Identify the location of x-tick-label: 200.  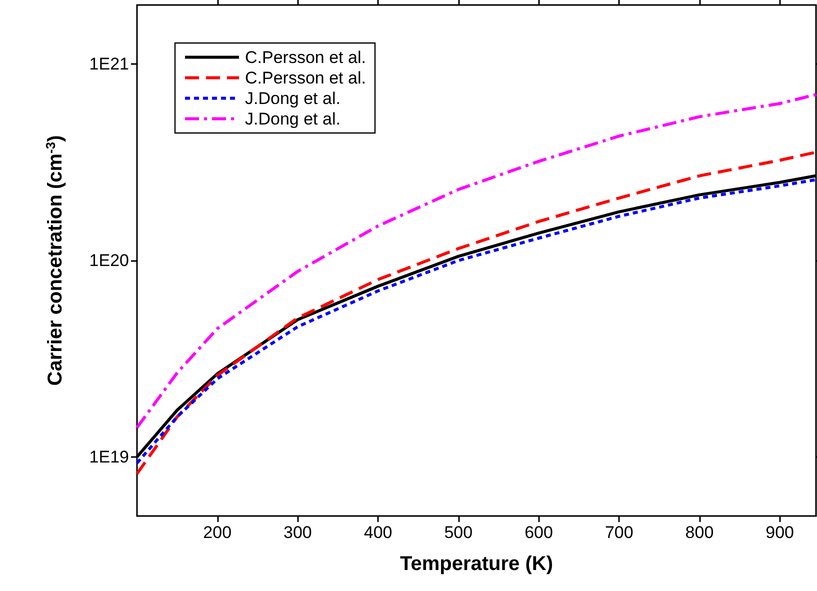
(217, 532).